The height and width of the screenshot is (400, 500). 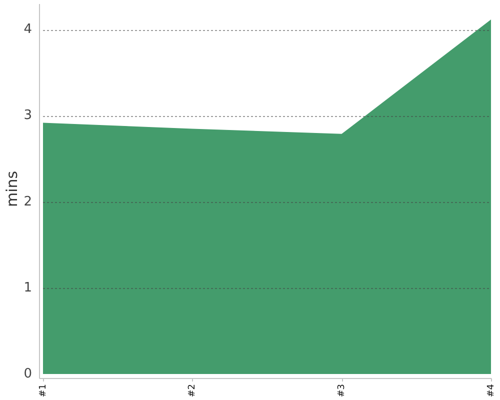 What do you see at coordinates (11, 189) in the screenshot?
I see `y-axis-title: mins` at bounding box center [11, 189].